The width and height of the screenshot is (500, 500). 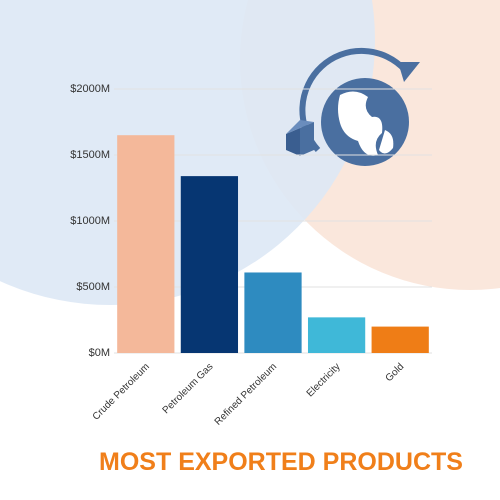 What do you see at coordinates (121, 391) in the screenshot?
I see `x-tick-label: Crude Petroleum` at bounding box center [121, 391].